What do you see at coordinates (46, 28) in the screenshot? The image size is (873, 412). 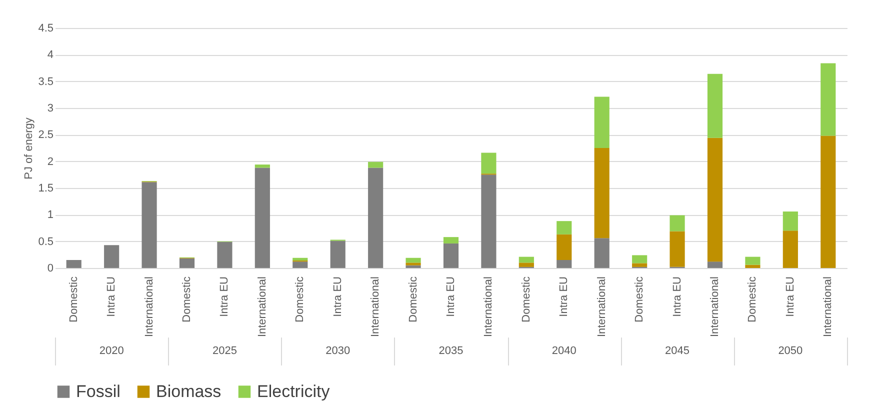 I see `y-tick-label: 4.5` at bounding box center [46, 28].